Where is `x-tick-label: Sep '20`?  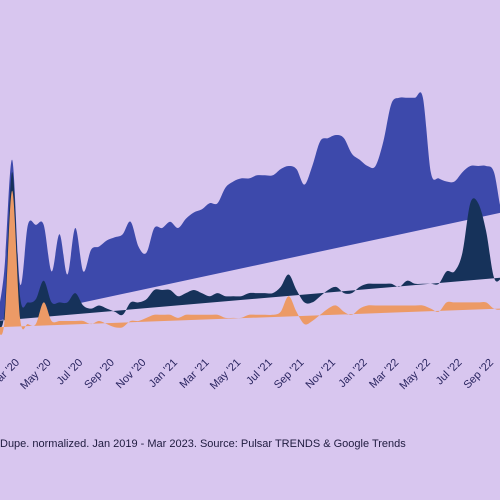
x-tick-label: Sep '20 is located at coordinates (99, 374).